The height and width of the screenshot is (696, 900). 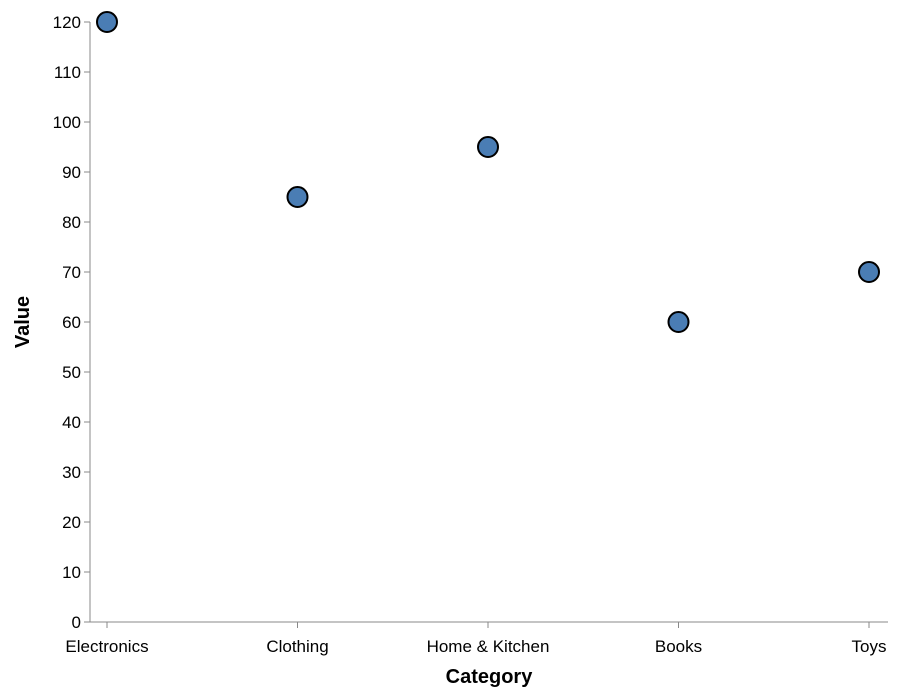 What do you see at coordinates (71, 222) in the screenshot?
I see `y-tick-label: 80` at bounding box center [71, 222].